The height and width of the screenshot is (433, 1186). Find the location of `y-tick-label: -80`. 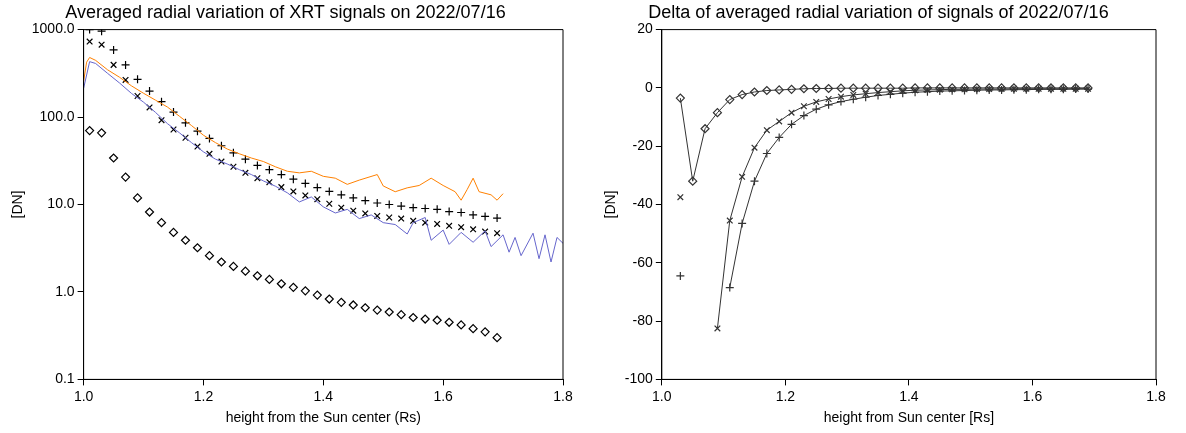

y-tick-label: -80 is located at coordinates (643, 319).